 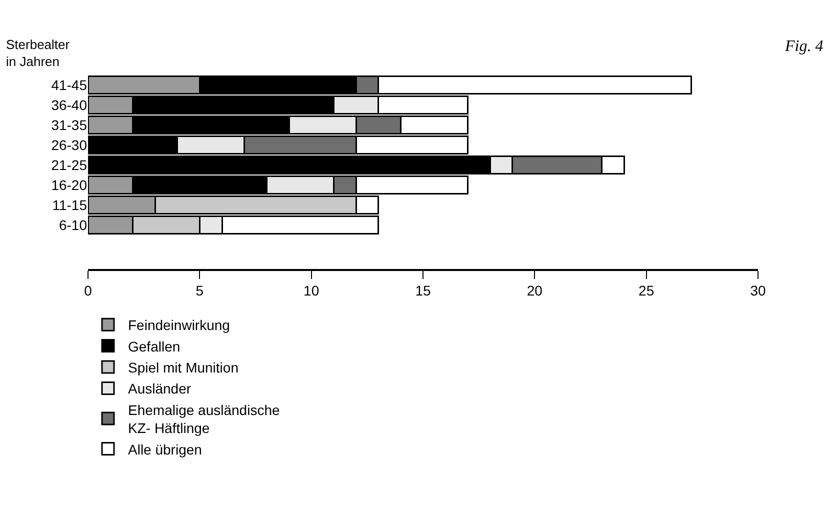 What do you see at coordinates (154, 346) in the screenshot?
I see `legend-label: Gefallen` at bounding box center [154, 346].